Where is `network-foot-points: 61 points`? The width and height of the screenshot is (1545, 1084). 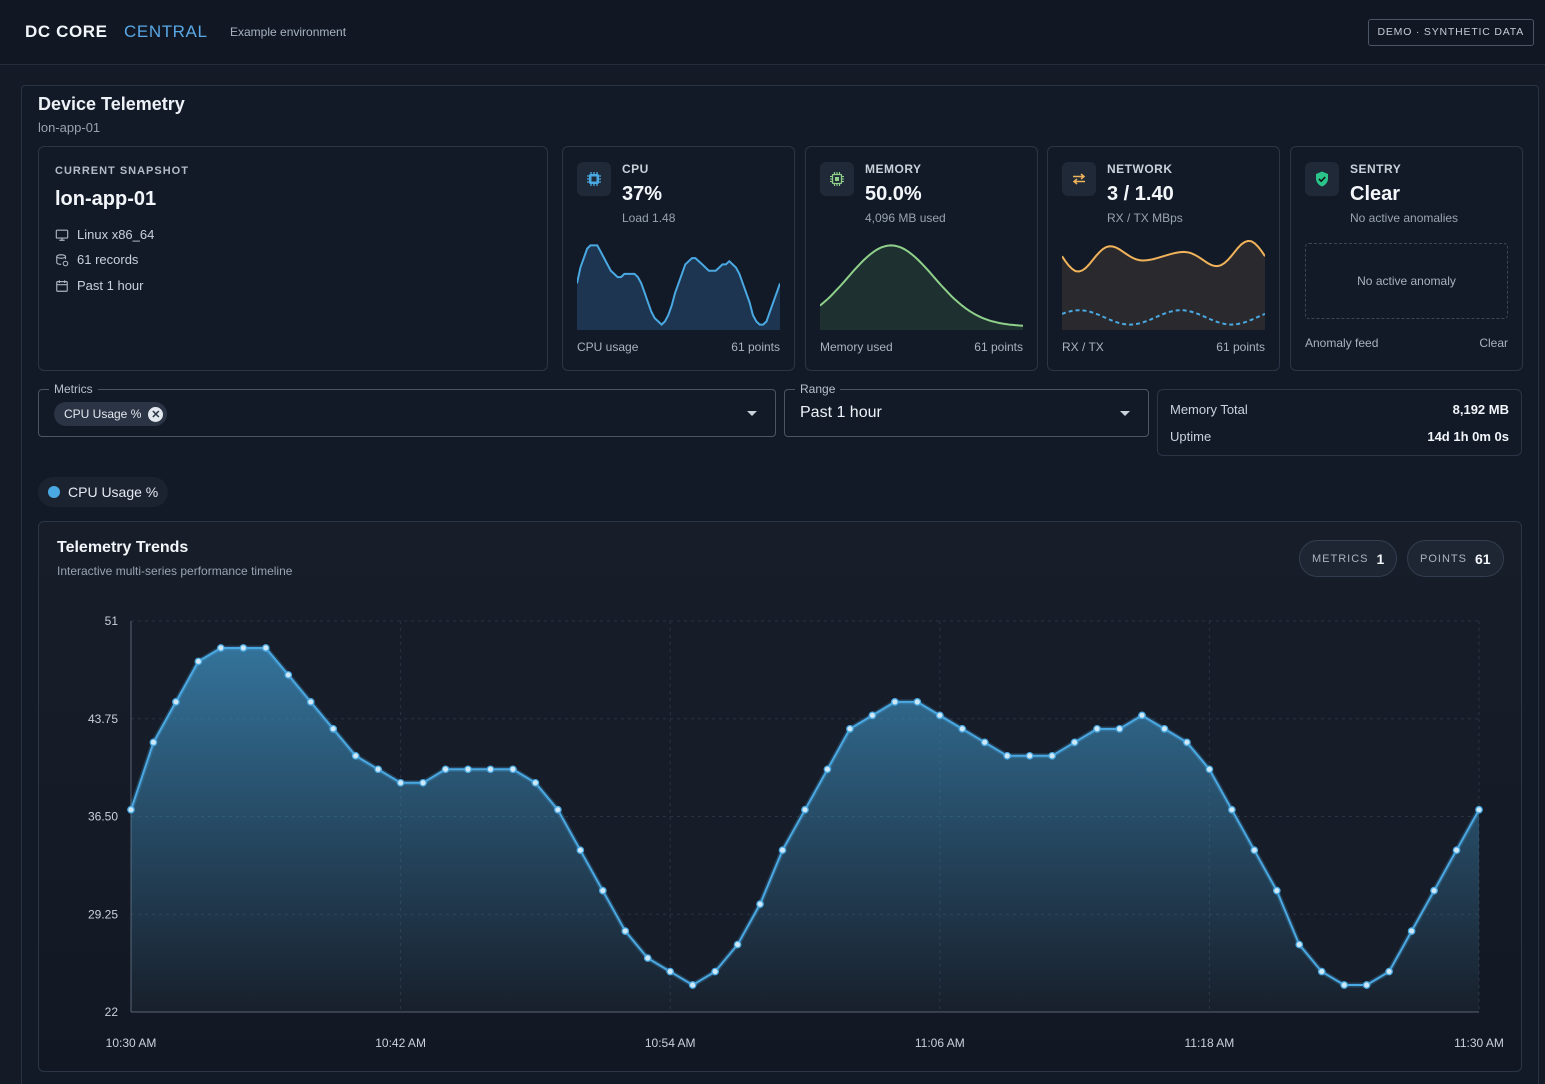
network-foot-points: 61 points is located at coordinates (1240, 347).